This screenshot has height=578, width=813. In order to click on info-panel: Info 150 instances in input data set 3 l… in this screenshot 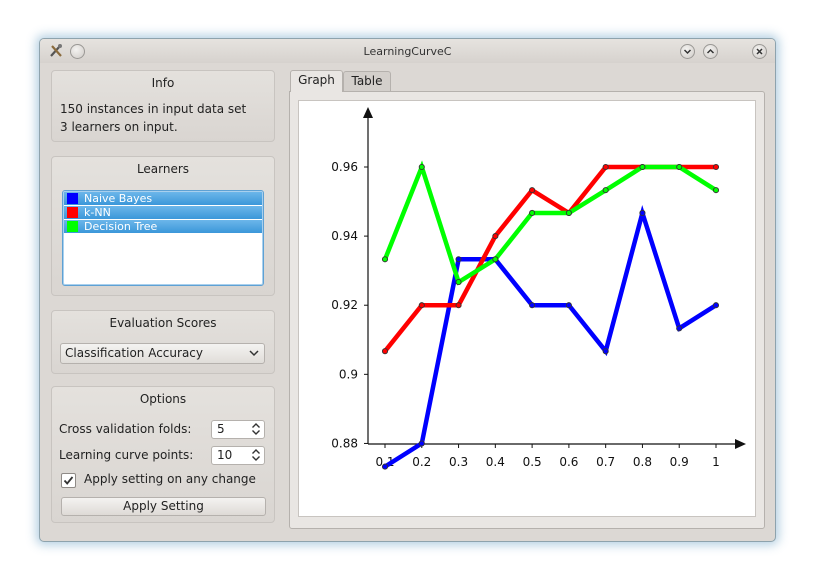, I will do `click(163, 106)`.